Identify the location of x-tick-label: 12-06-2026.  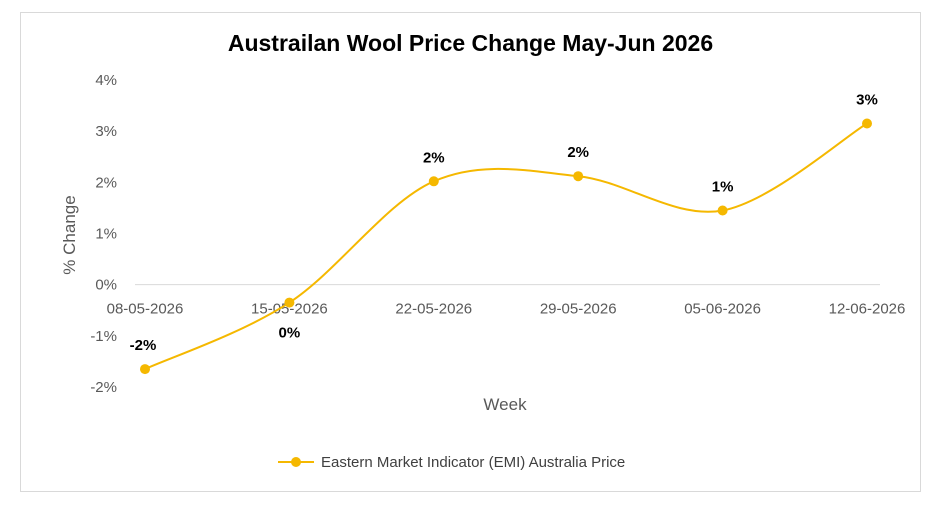
(867, 309).